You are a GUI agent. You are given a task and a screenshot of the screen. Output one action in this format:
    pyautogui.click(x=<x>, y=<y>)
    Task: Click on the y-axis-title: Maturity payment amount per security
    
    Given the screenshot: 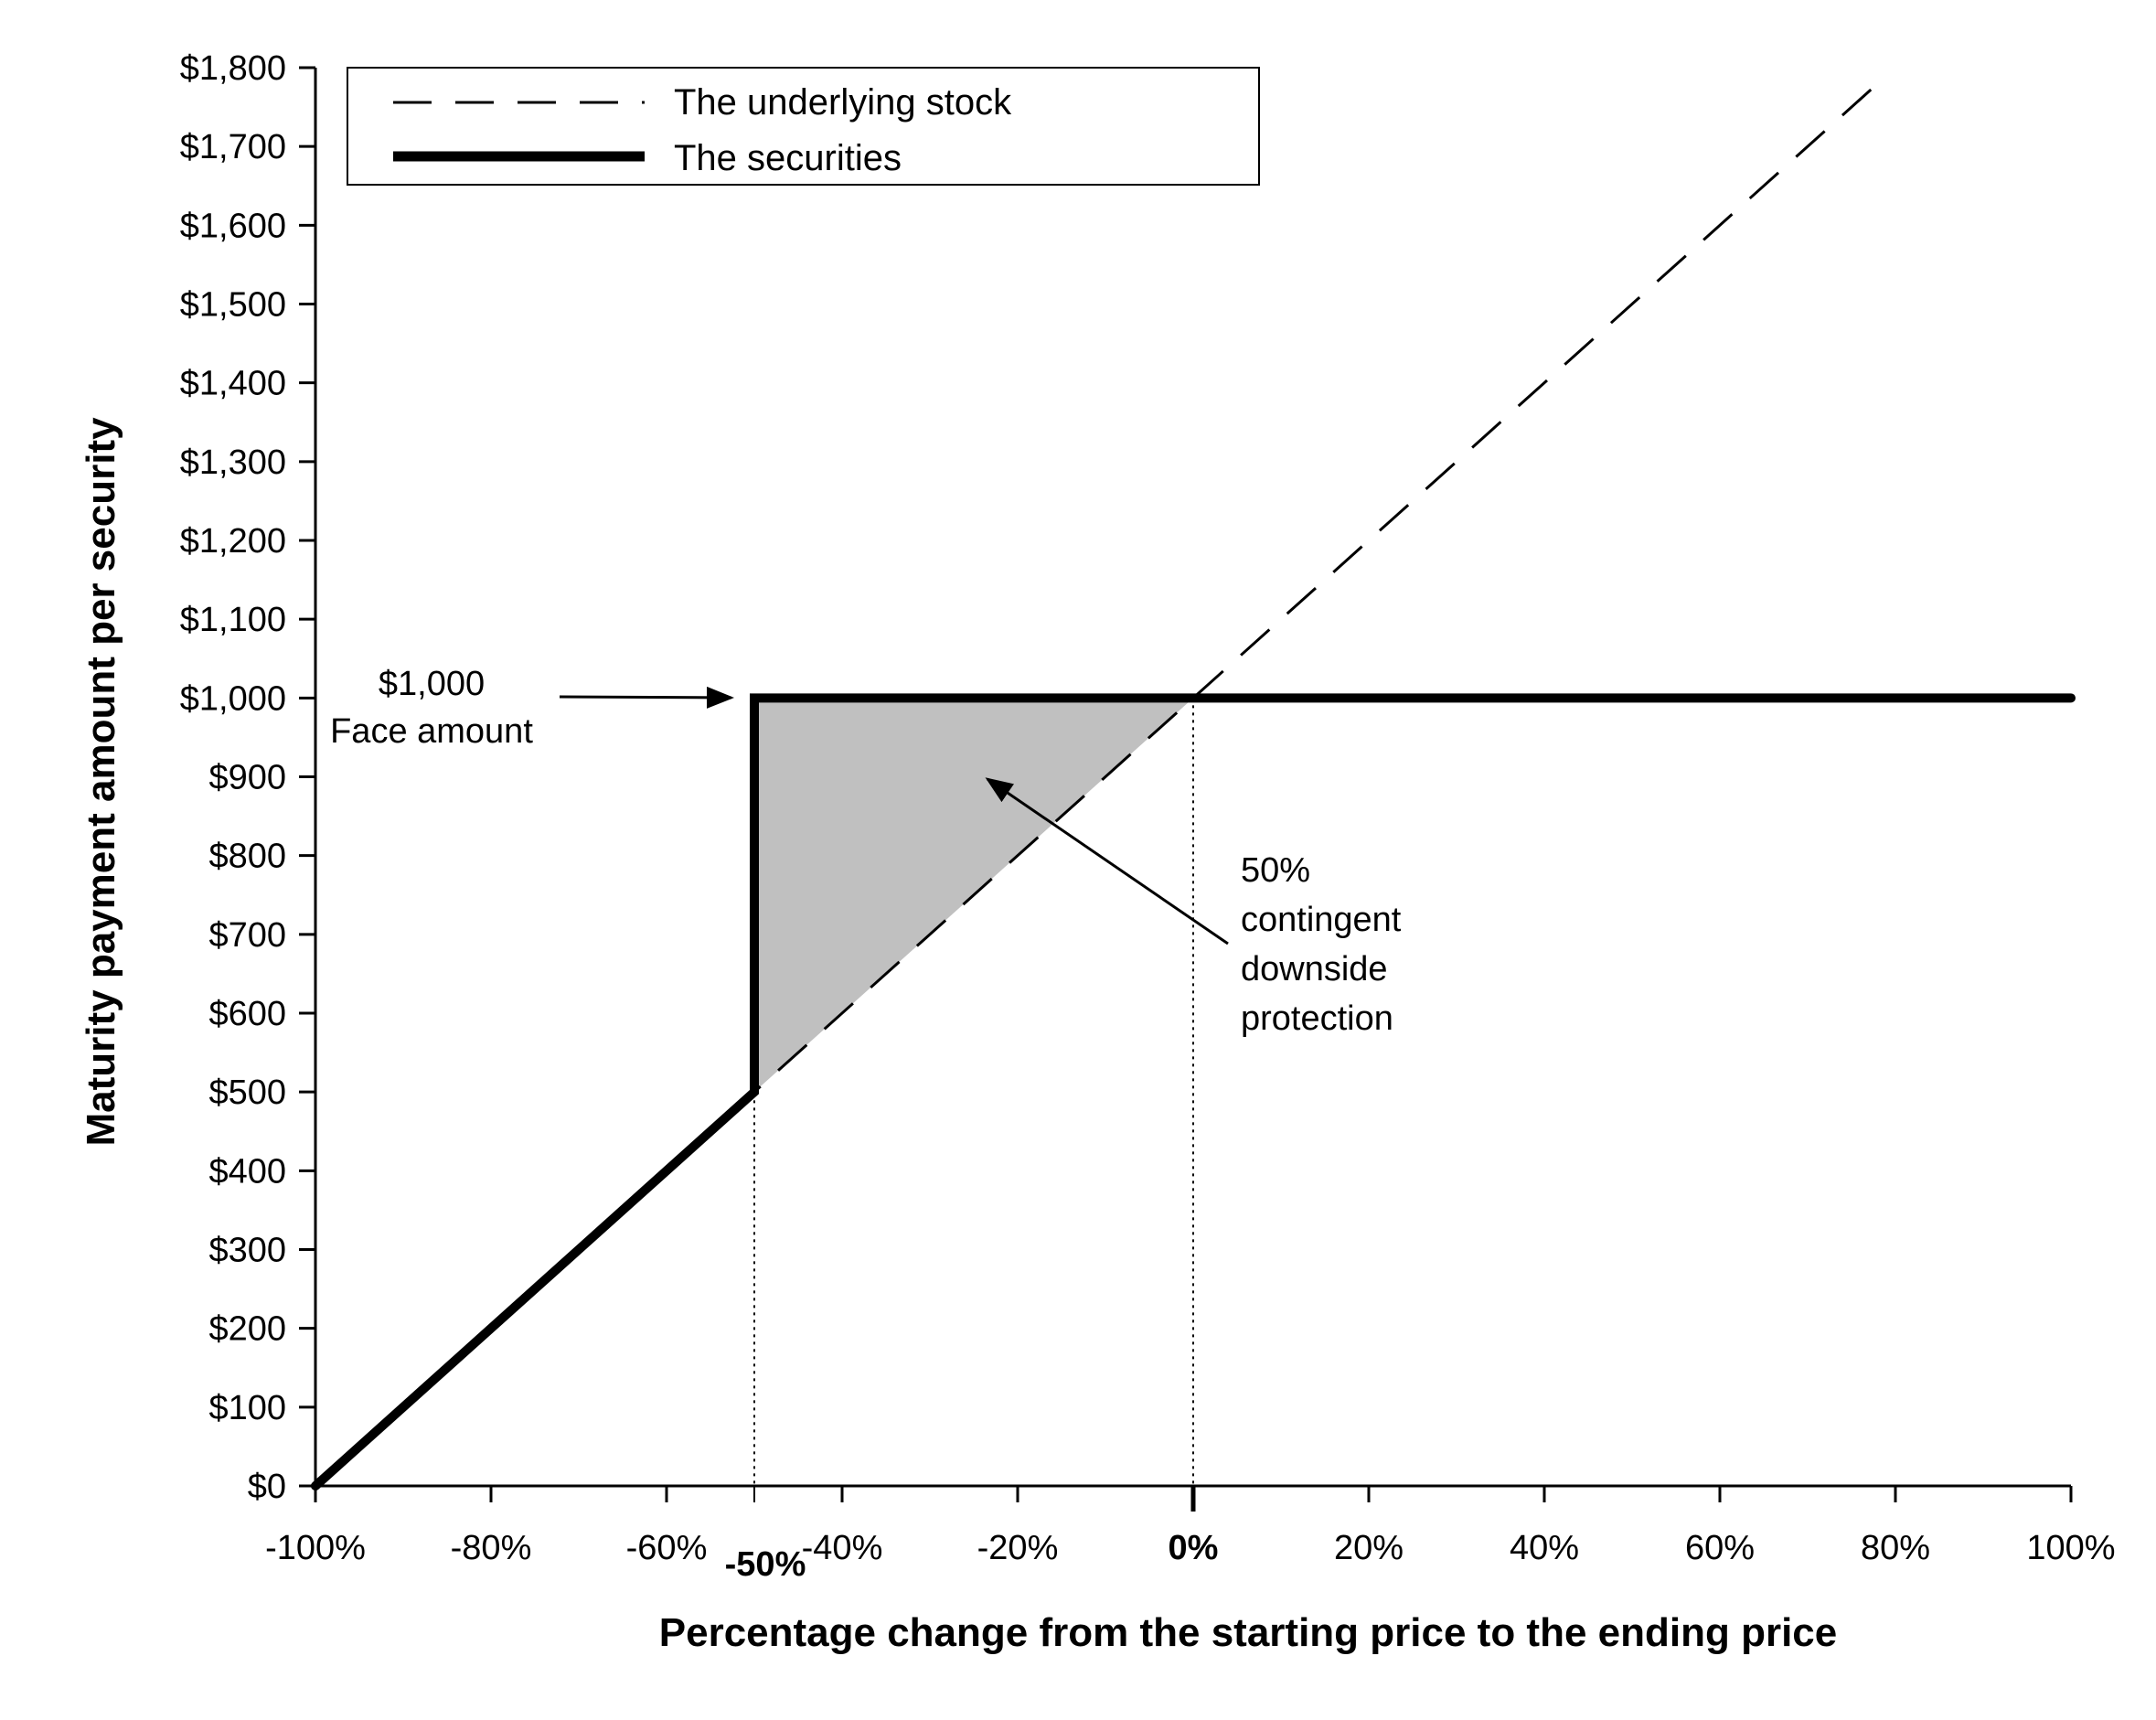 What is the action you would take?
    pyautogui.click(x=101, y=782)
    